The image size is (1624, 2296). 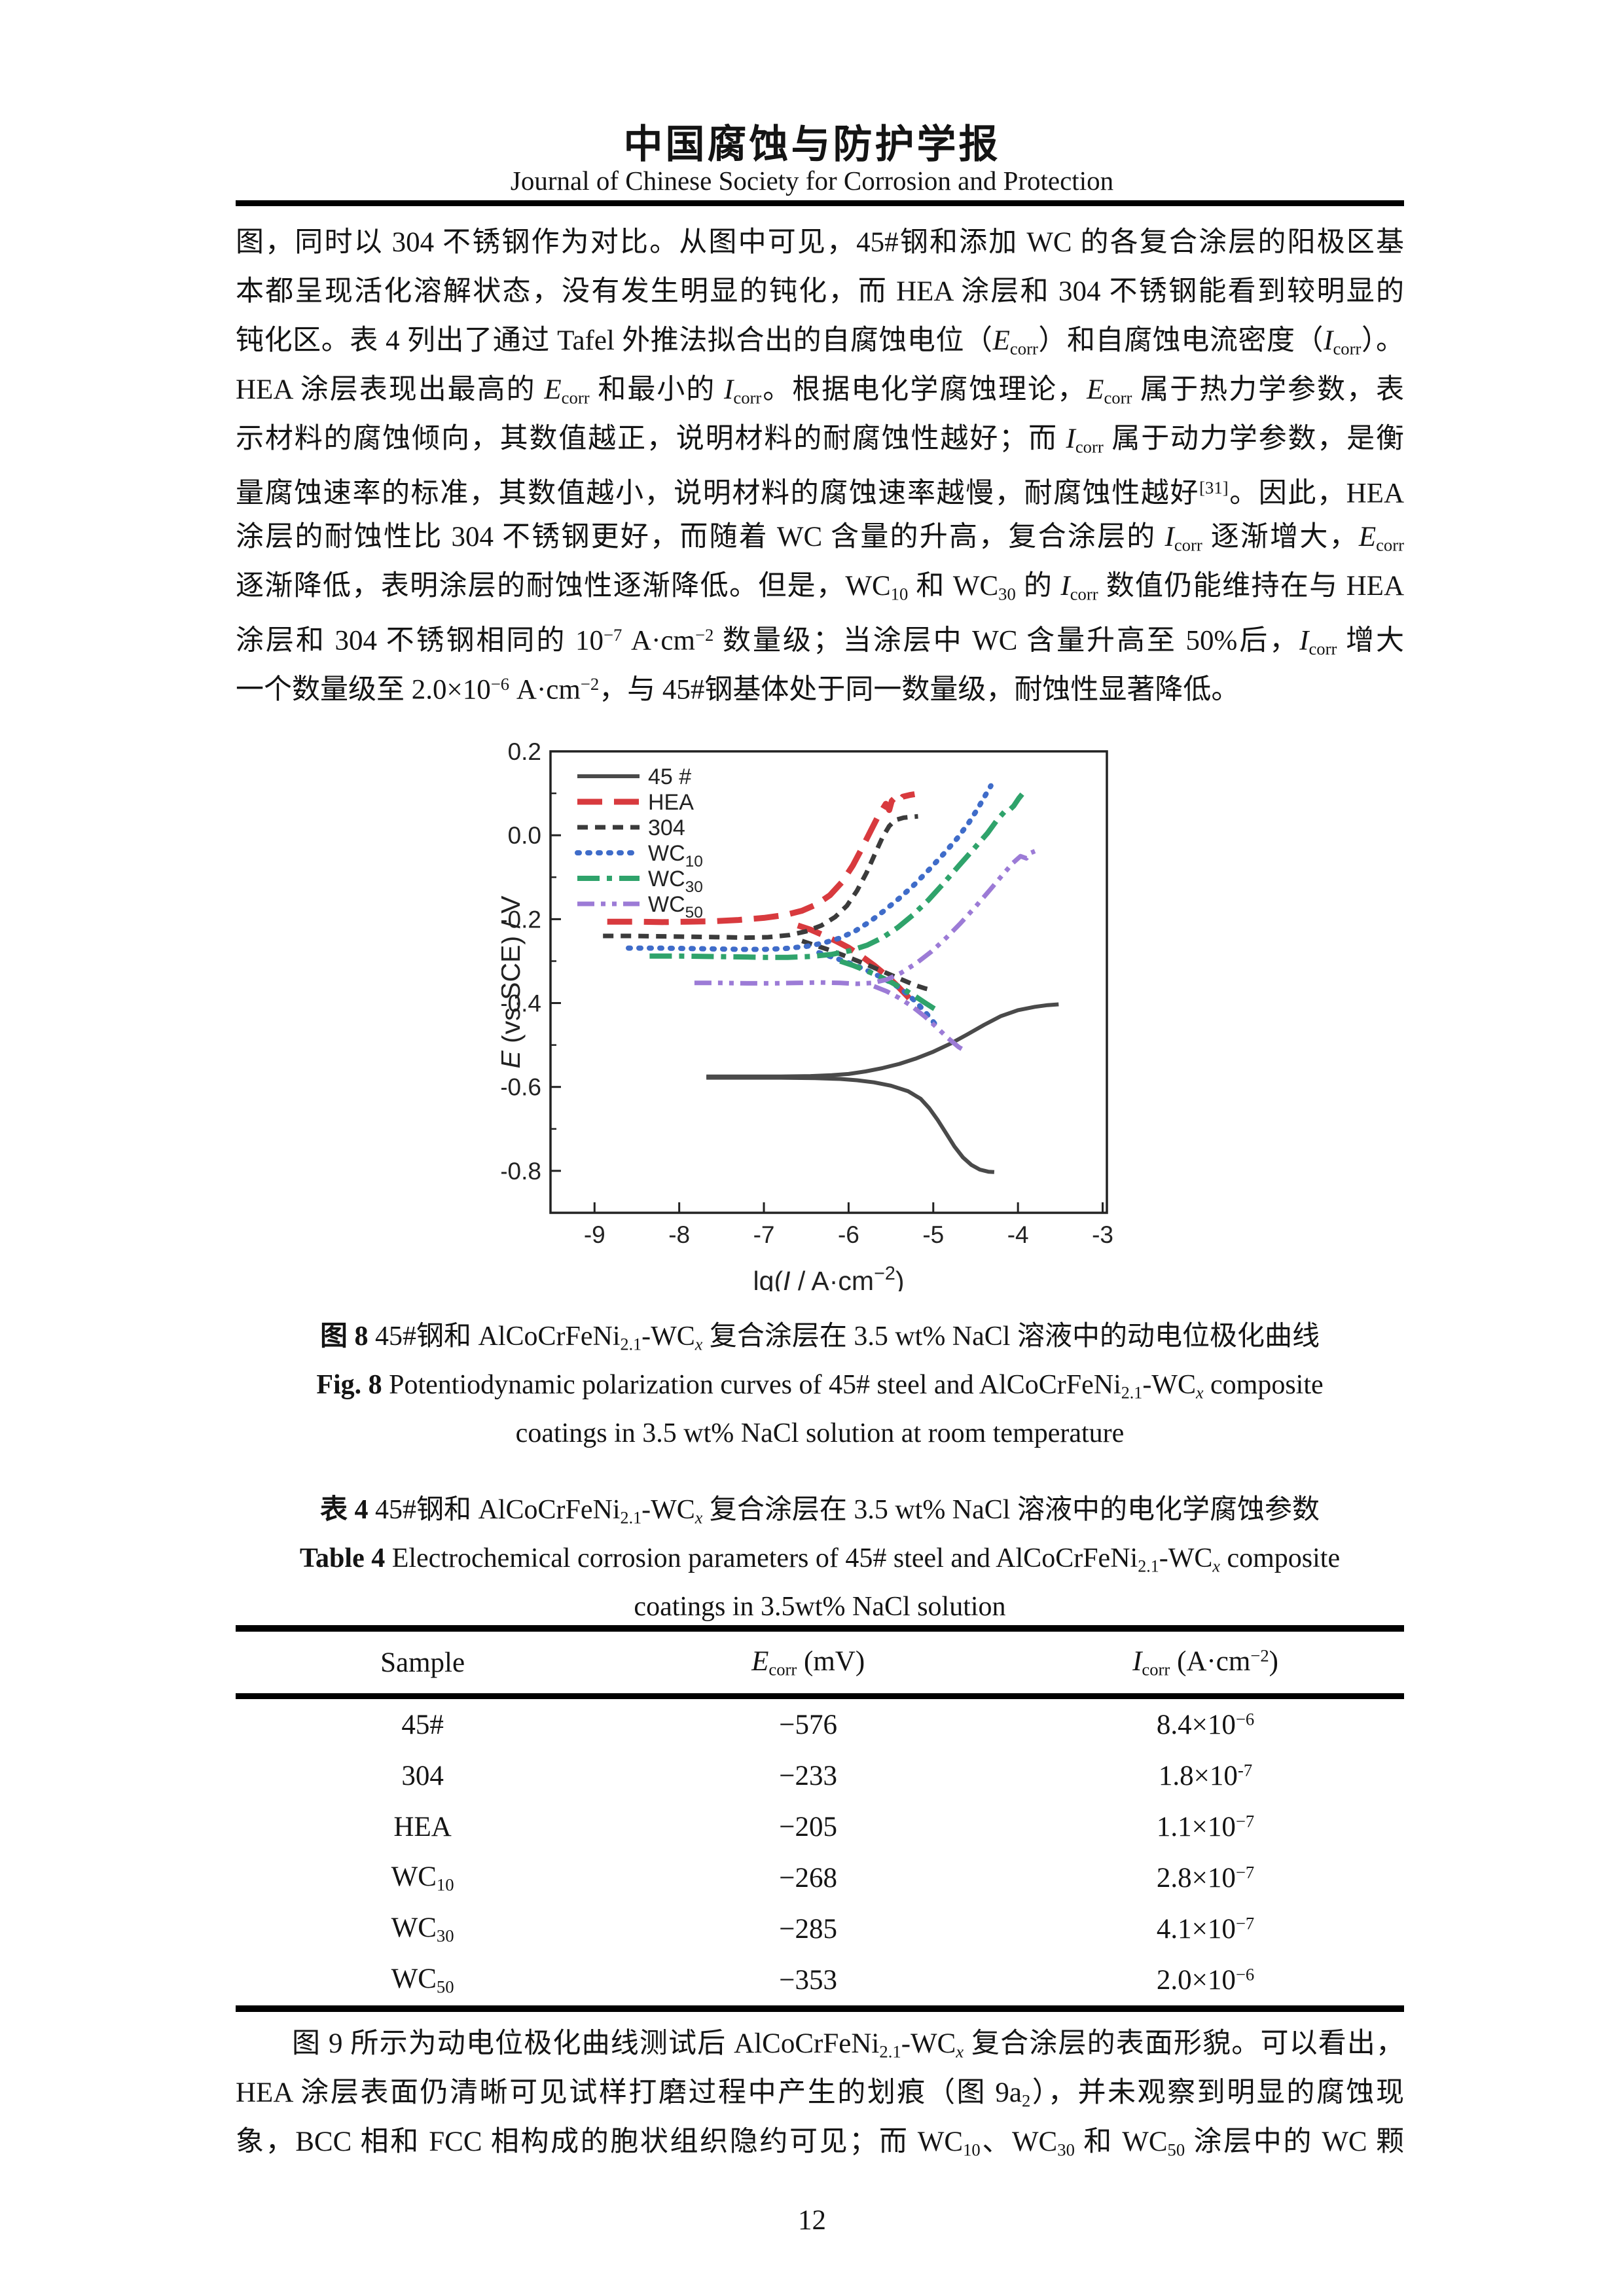 What do you see at coordinates (524, 835) in the screenshot?
I see `y-tick-label: 0.0` at bounding box center [524, 835].